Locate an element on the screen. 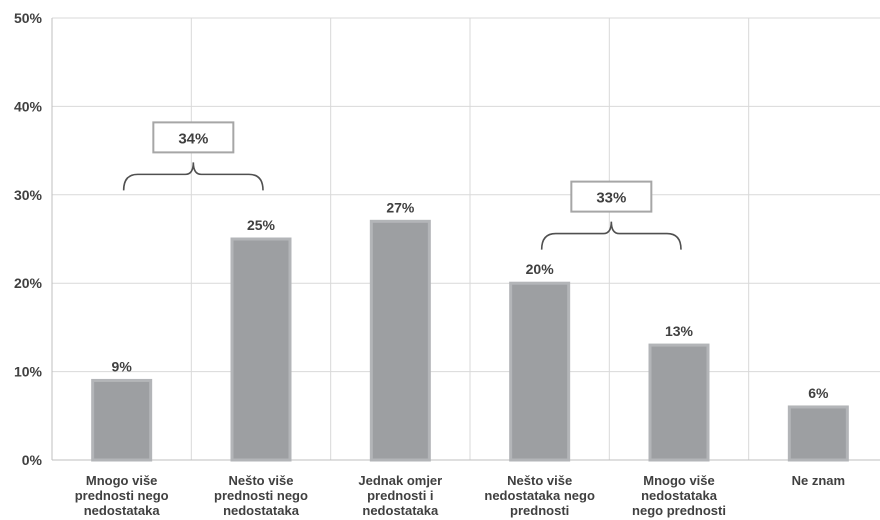 The width and height of the screenshot is (880, 520). data-label: 13% is located at coordinates (679, 331).